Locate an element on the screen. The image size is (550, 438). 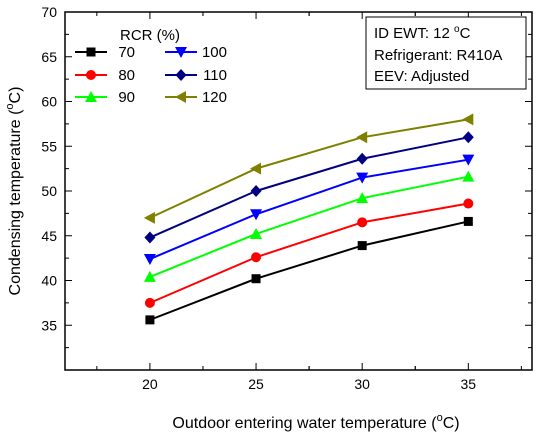
legend-entry-100: 100 is located at coordinates (196, 52).